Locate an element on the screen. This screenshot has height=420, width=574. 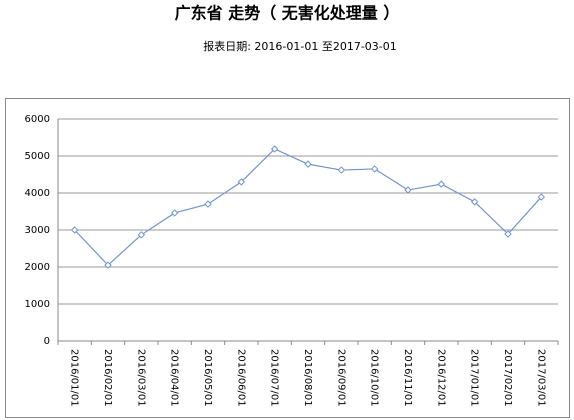
y-tick-label: 2000 is located at coordinates (37, 267).